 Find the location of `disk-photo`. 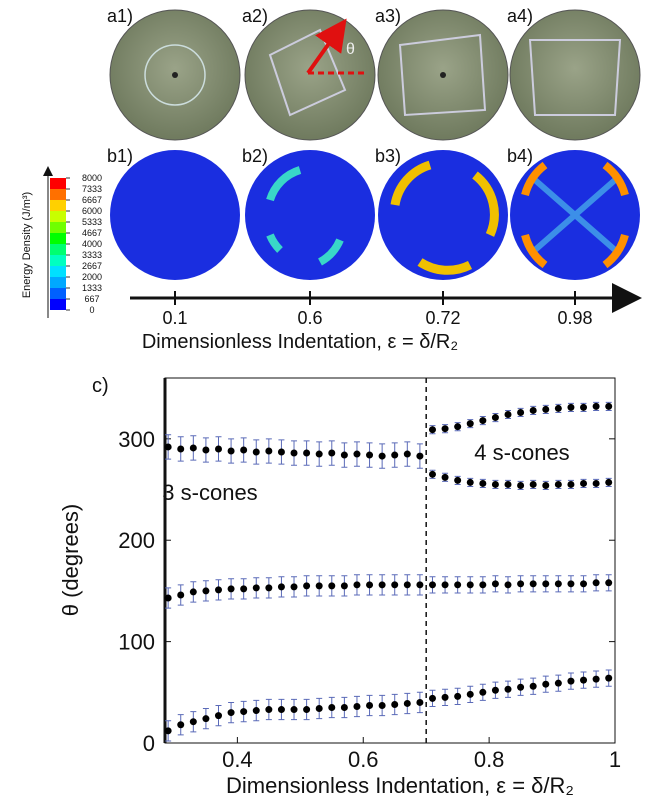

disk-photo is located at coordinates (575, 75).